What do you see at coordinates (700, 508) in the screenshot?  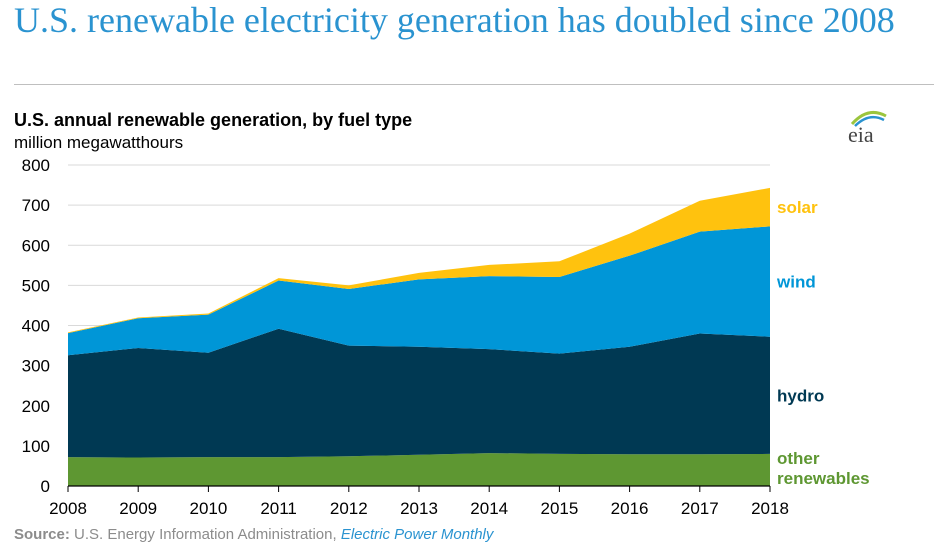 I see `x-tick-label: 2017` at bounding box center [700, 508].